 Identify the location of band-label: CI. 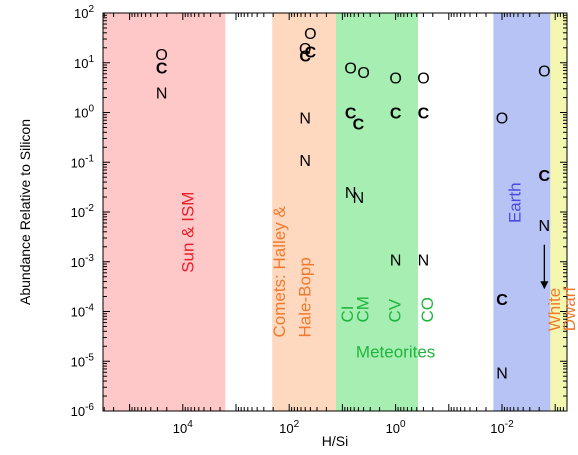
(347, 314).